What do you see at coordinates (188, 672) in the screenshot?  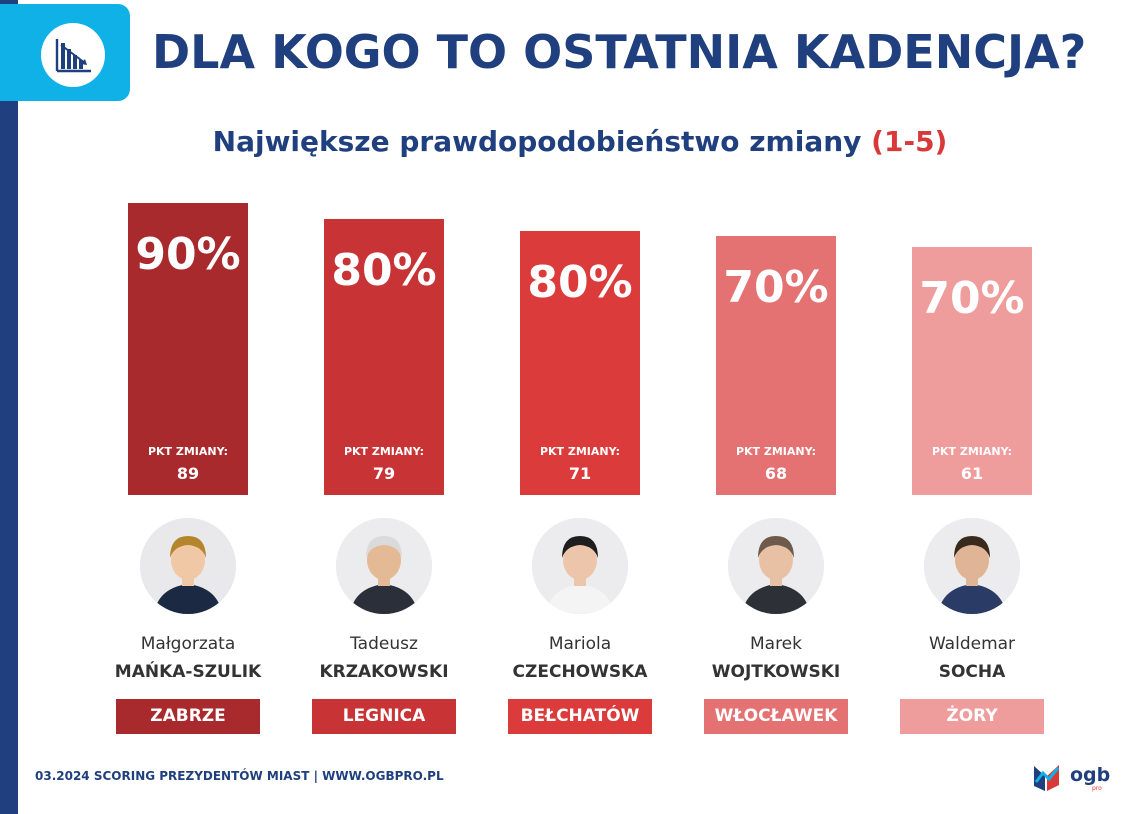 I see `candidate-last-name: MAŃKA-SZULIK` at bounding box center [188, 672].